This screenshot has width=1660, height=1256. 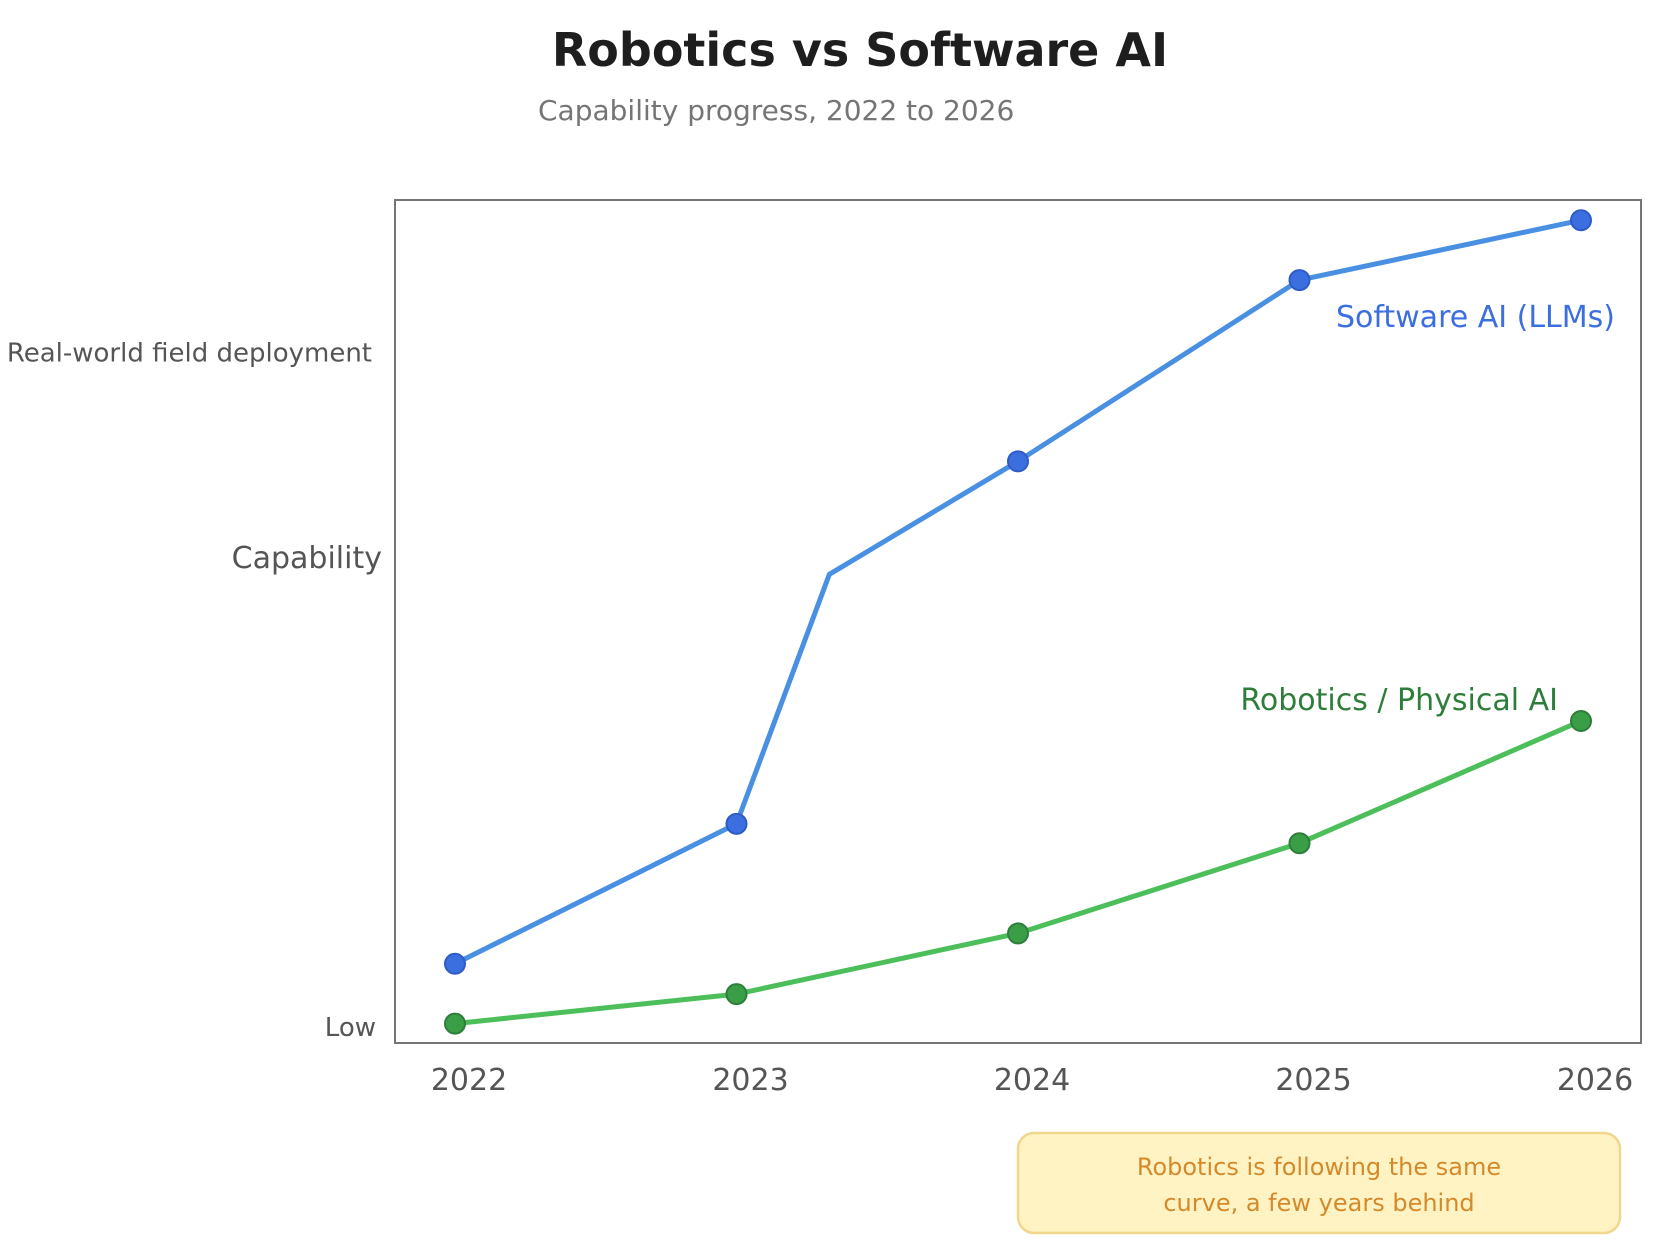 What do you see at coordinates (469, 1080) in the screenshot?
I see `x-tick-label-2022: 2022` at bounding box center [469, 1080].